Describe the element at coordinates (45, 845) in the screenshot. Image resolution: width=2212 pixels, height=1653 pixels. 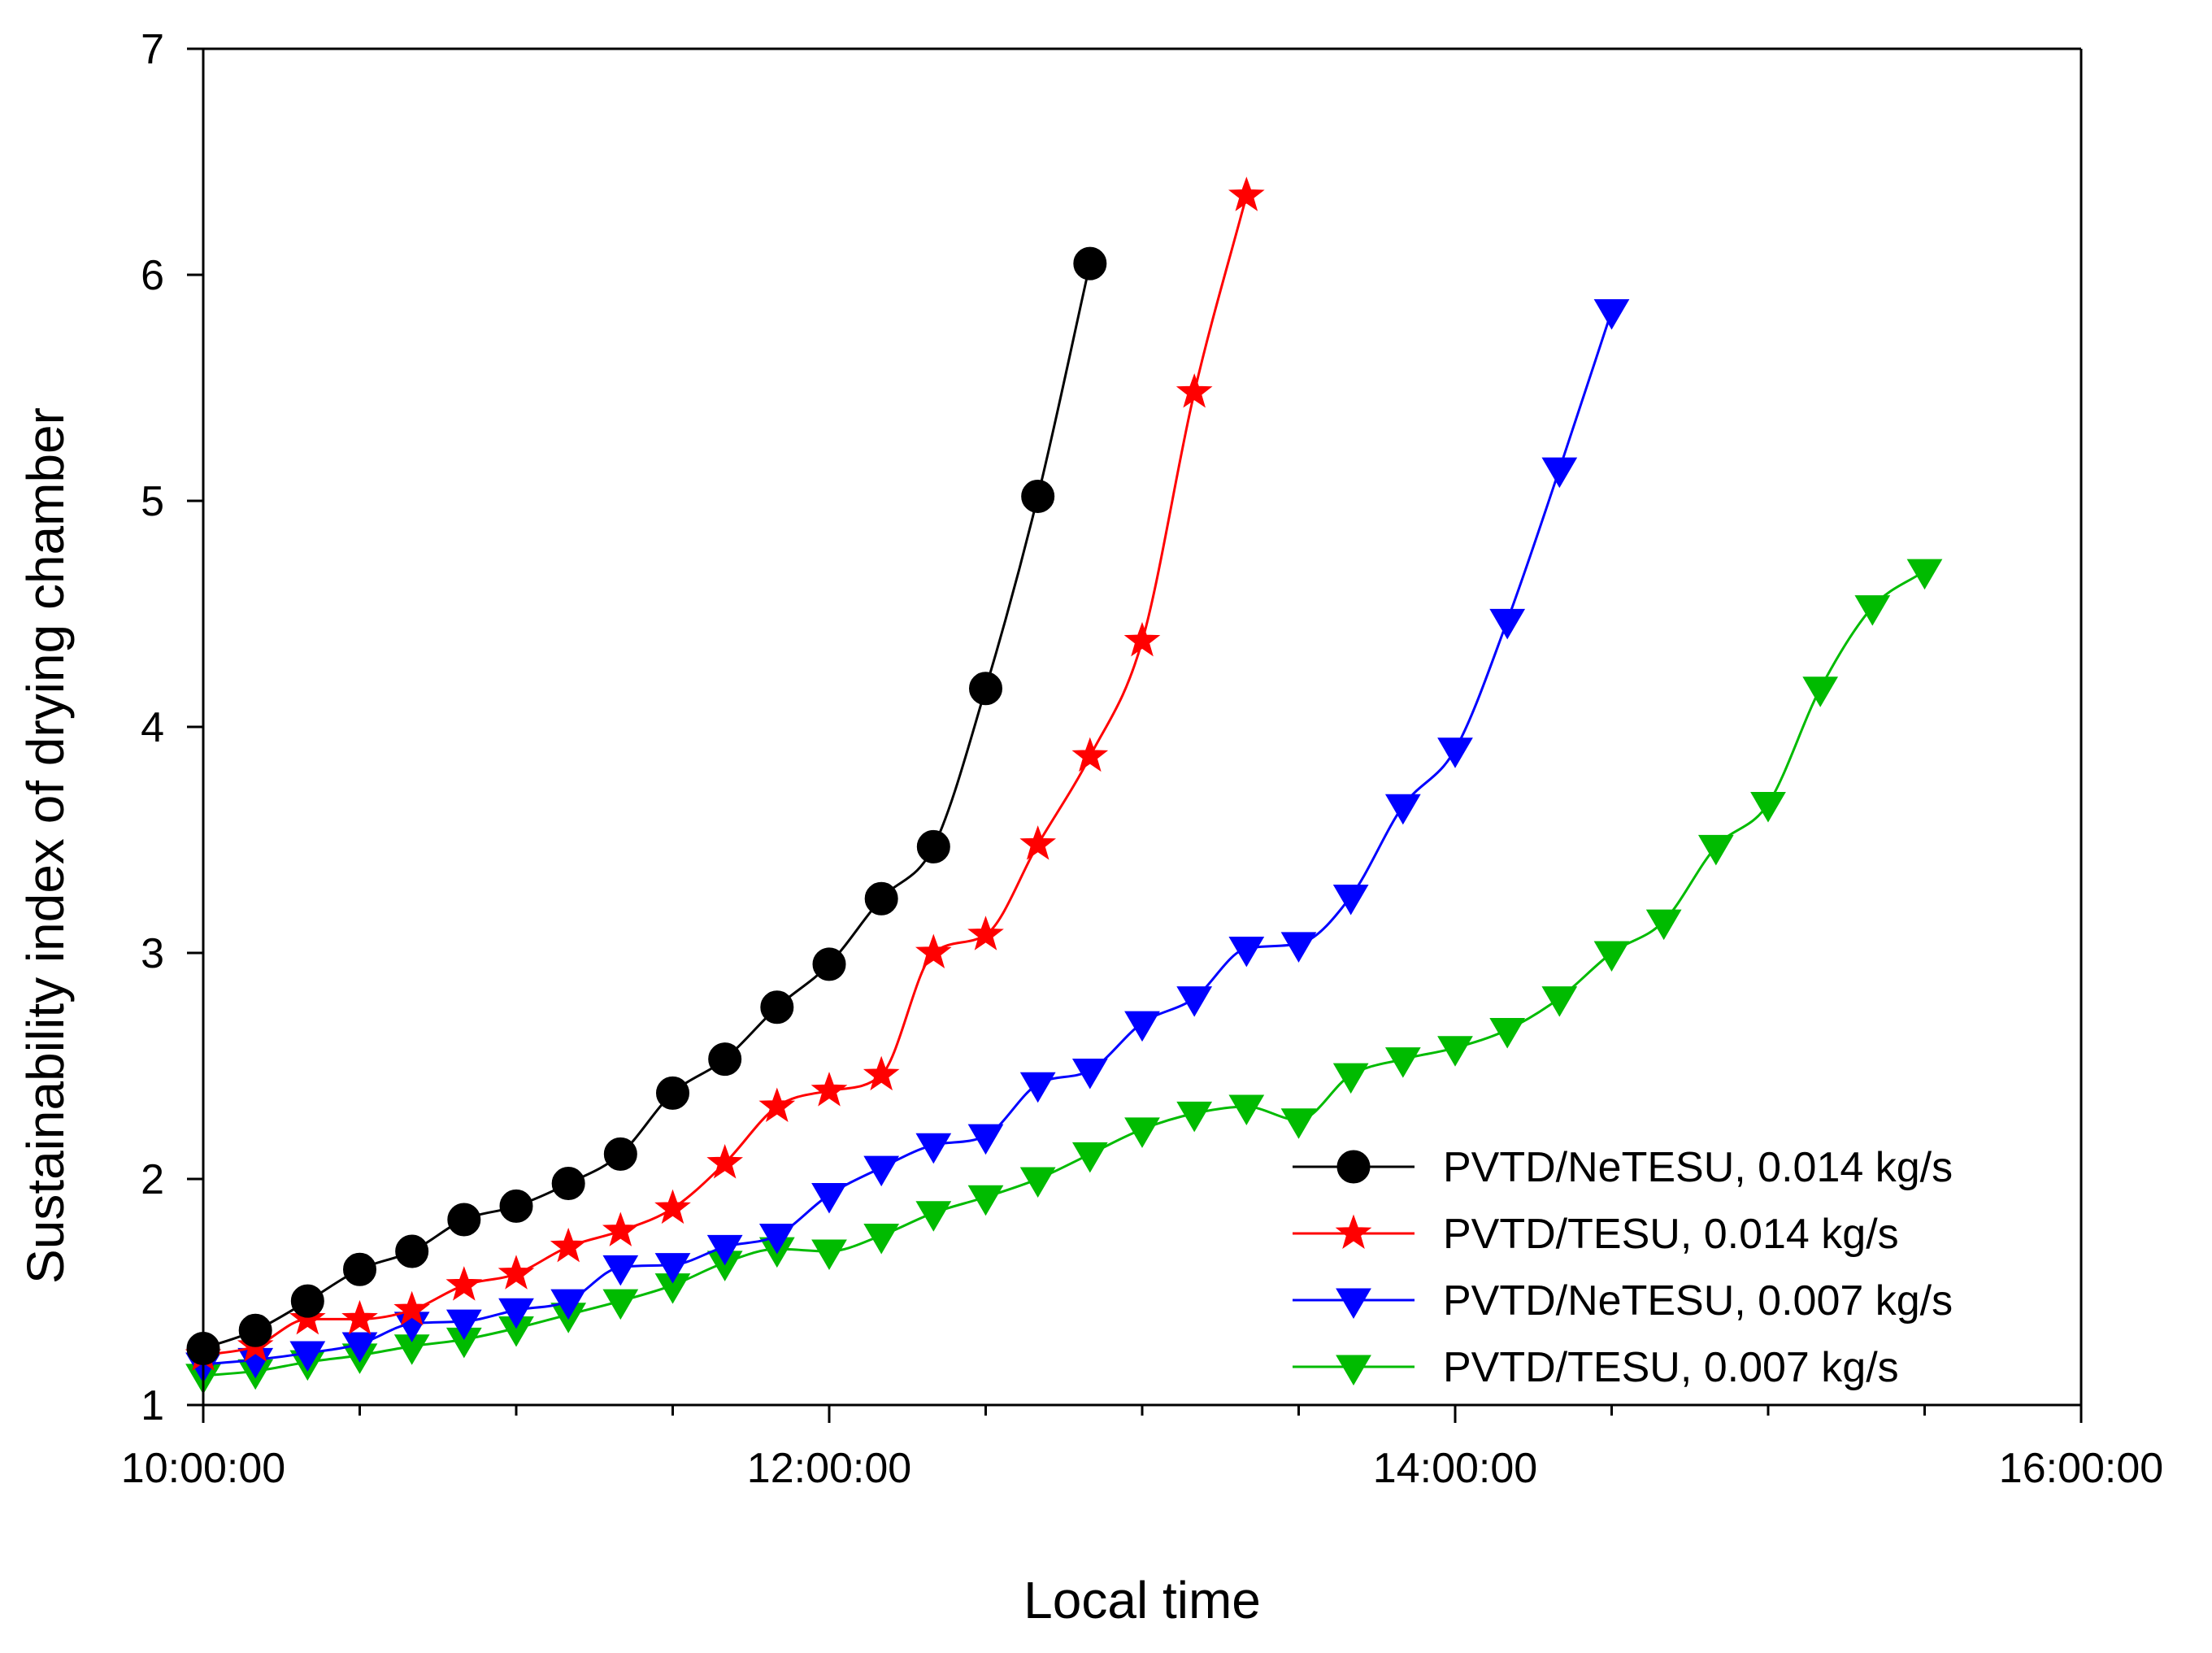
I see `y-axis-title: Sustainability index of drying chamber` at that location.